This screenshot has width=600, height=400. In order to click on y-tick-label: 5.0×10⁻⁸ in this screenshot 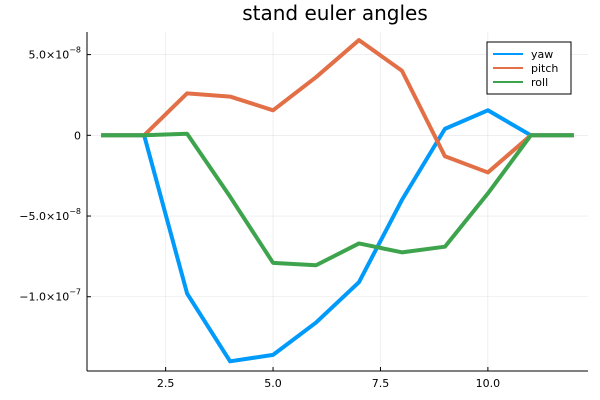, I will do `click(54, 54)`.